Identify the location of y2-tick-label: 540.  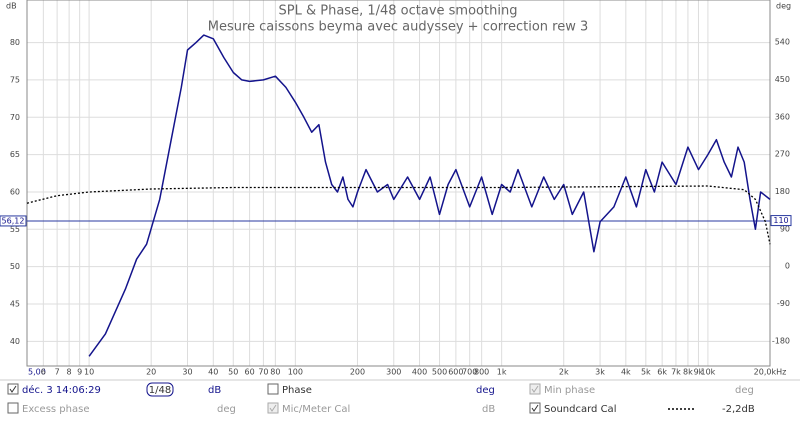
(782, 42).